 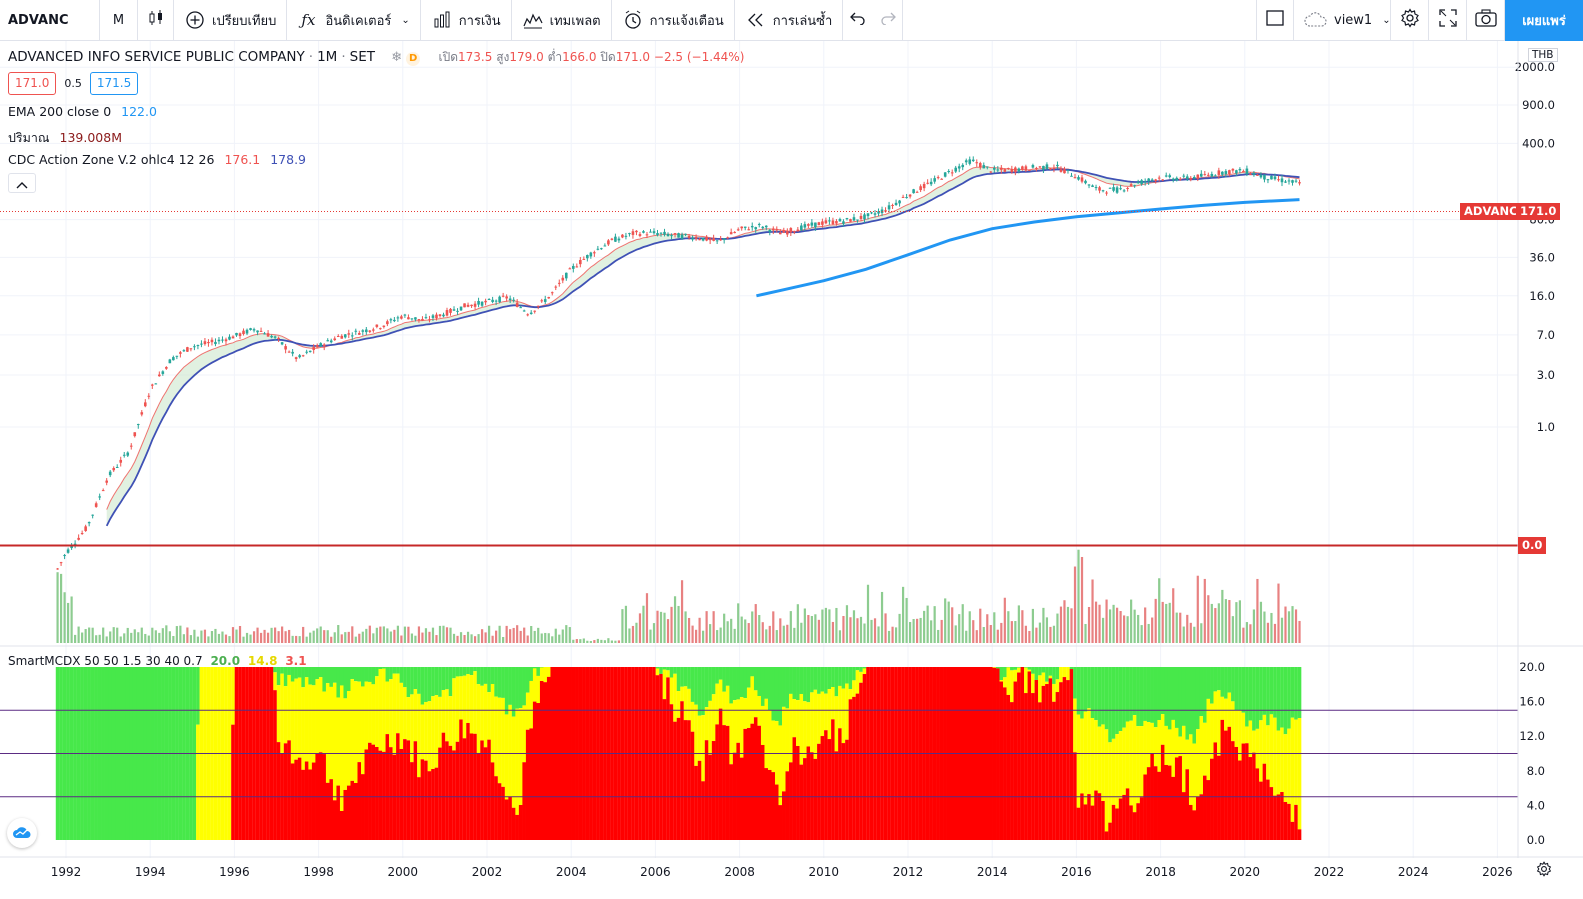 What do you see at coordinates (119, 20) in the screenshot?
I see `interval-button: M` at bounding box center [119, 20].